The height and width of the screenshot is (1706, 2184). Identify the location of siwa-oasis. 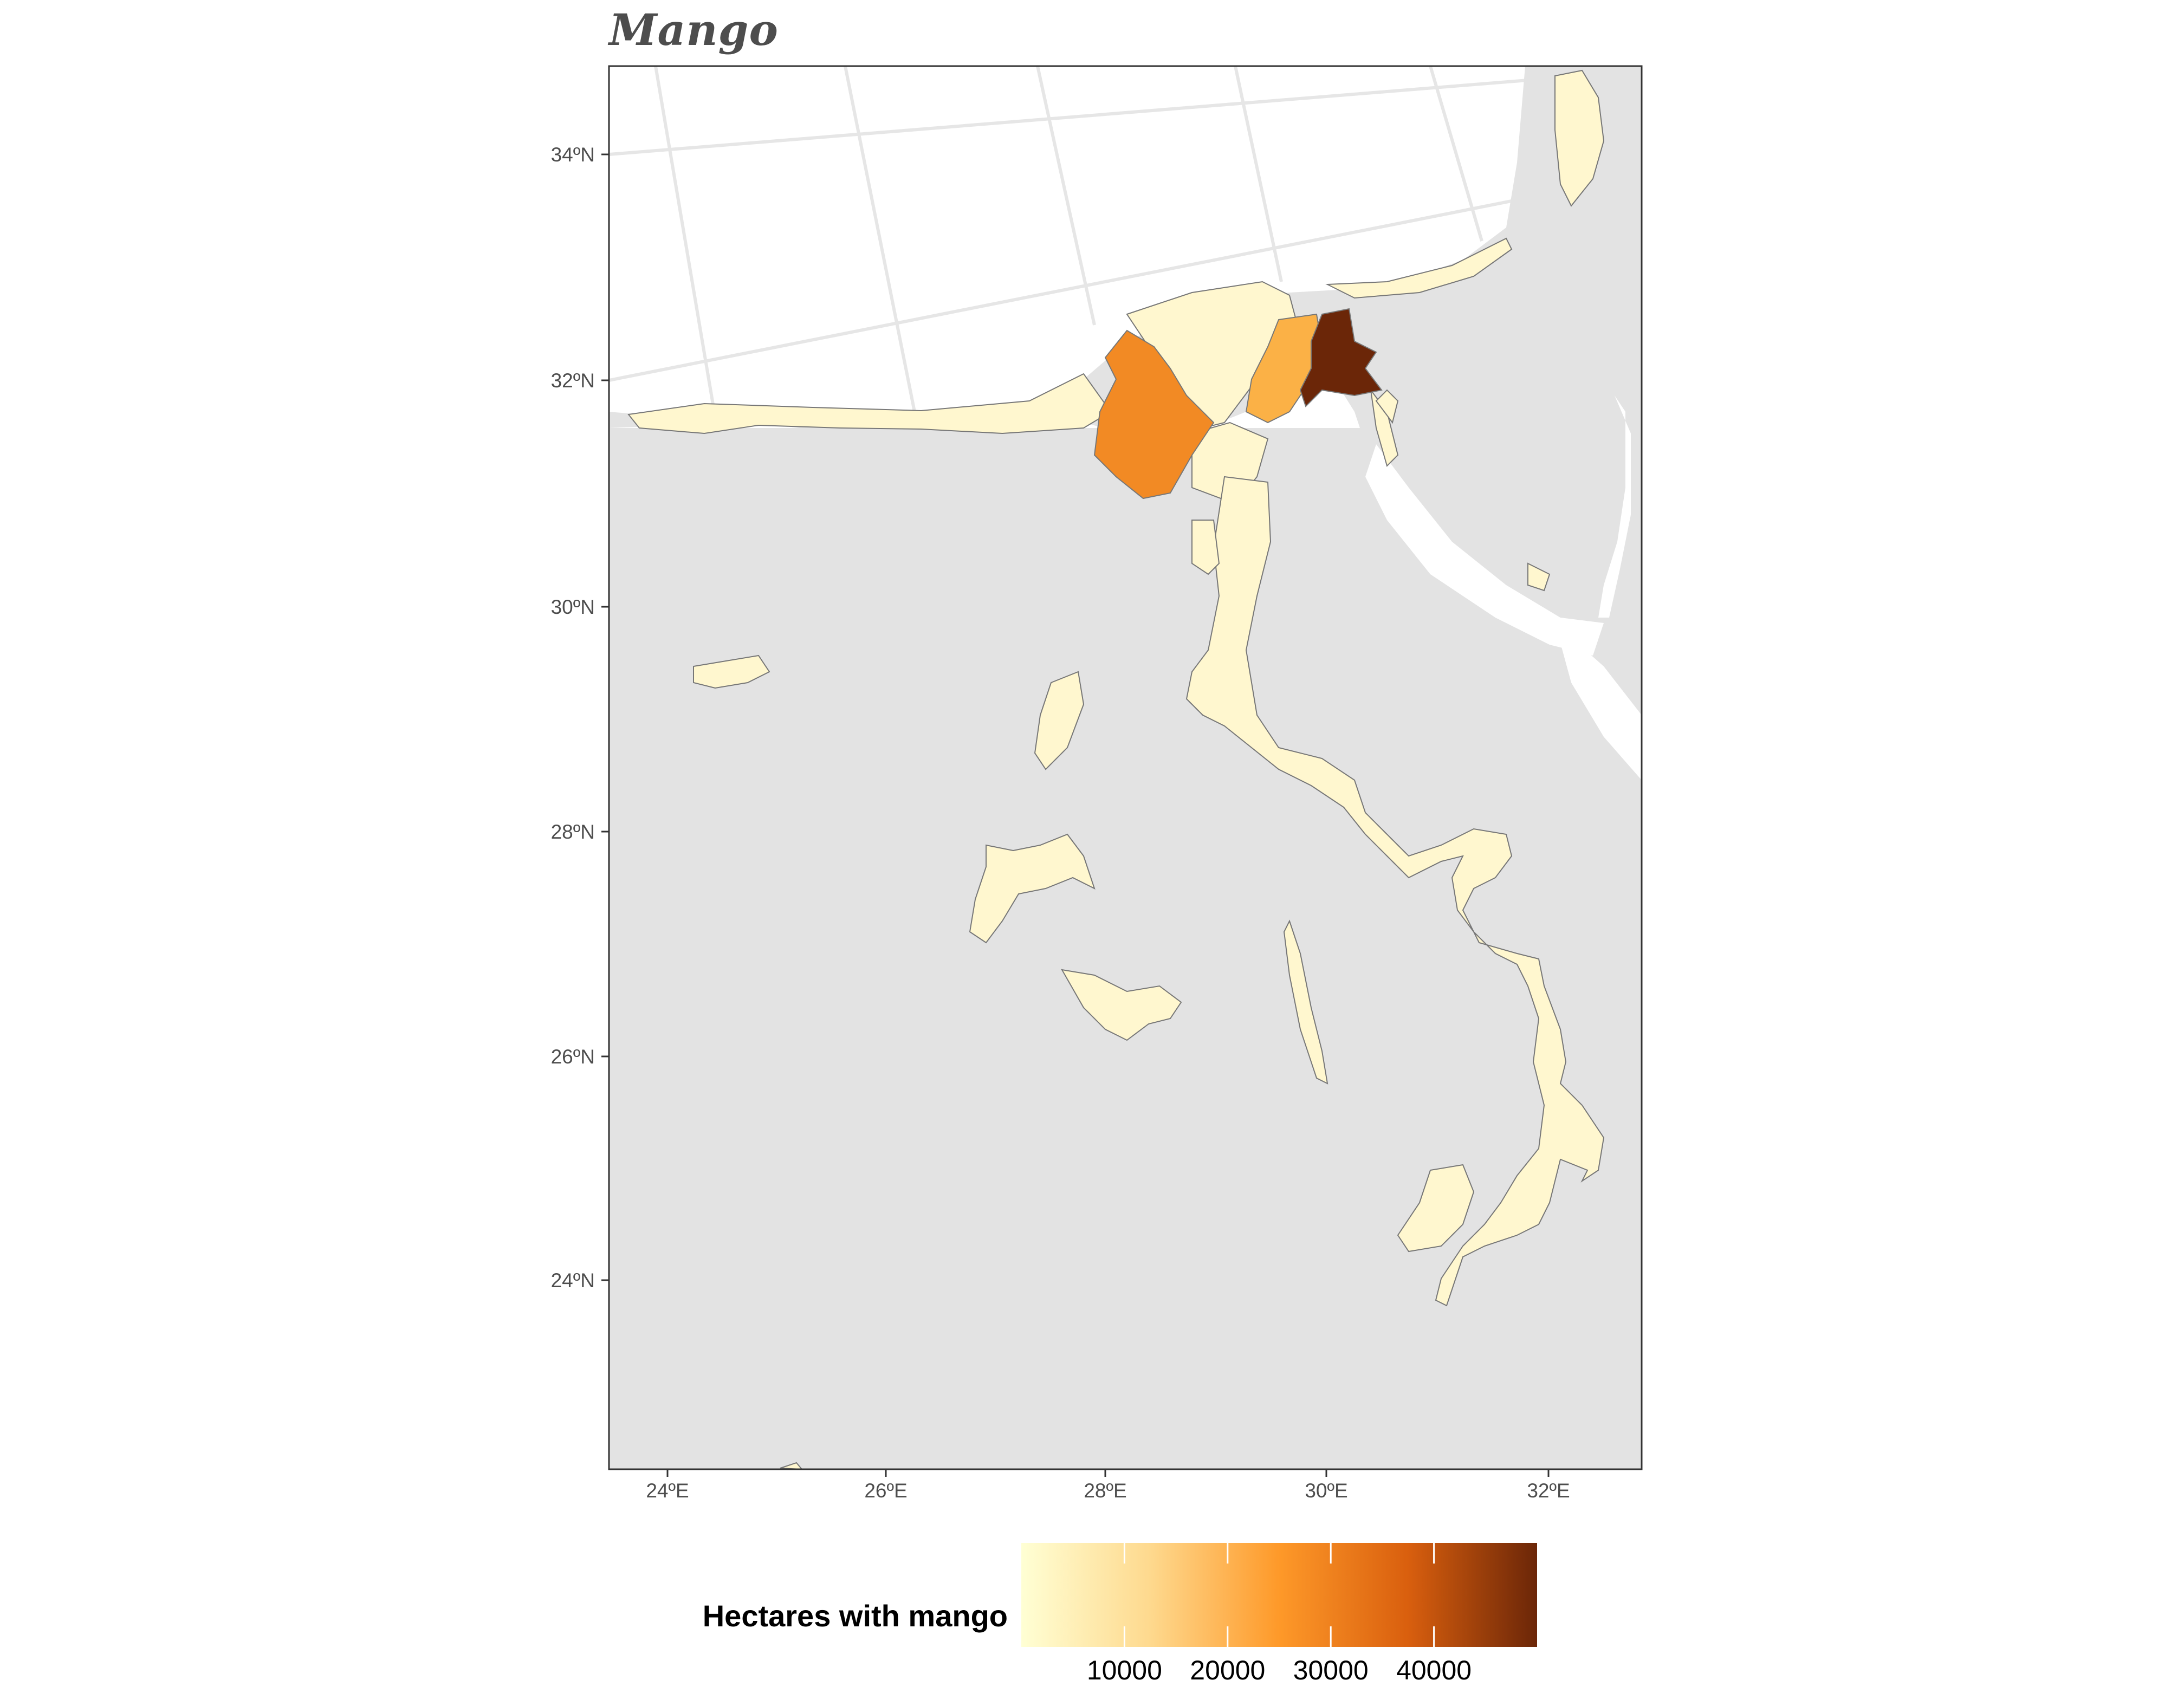
(731, 671).